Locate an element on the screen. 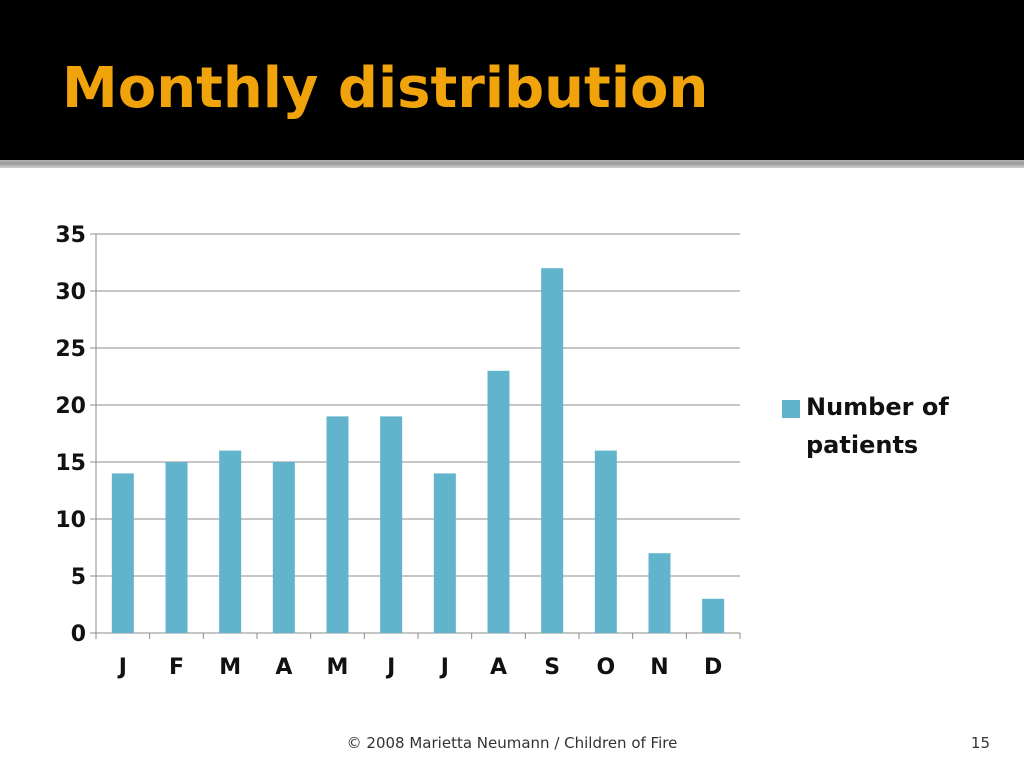 This screenshot has height=768, width=1024. x-category-label: O is located at coordinates (605, 667).